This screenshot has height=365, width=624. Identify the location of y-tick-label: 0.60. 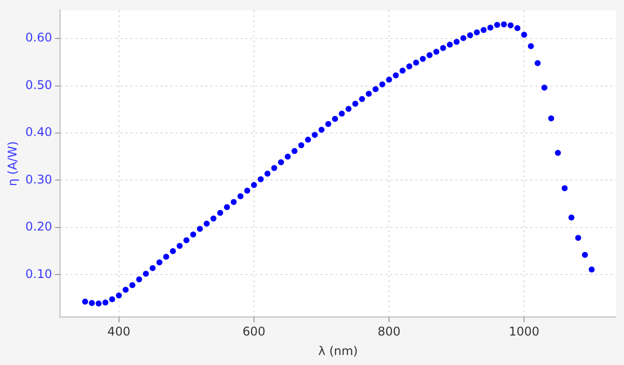
(38, 37).